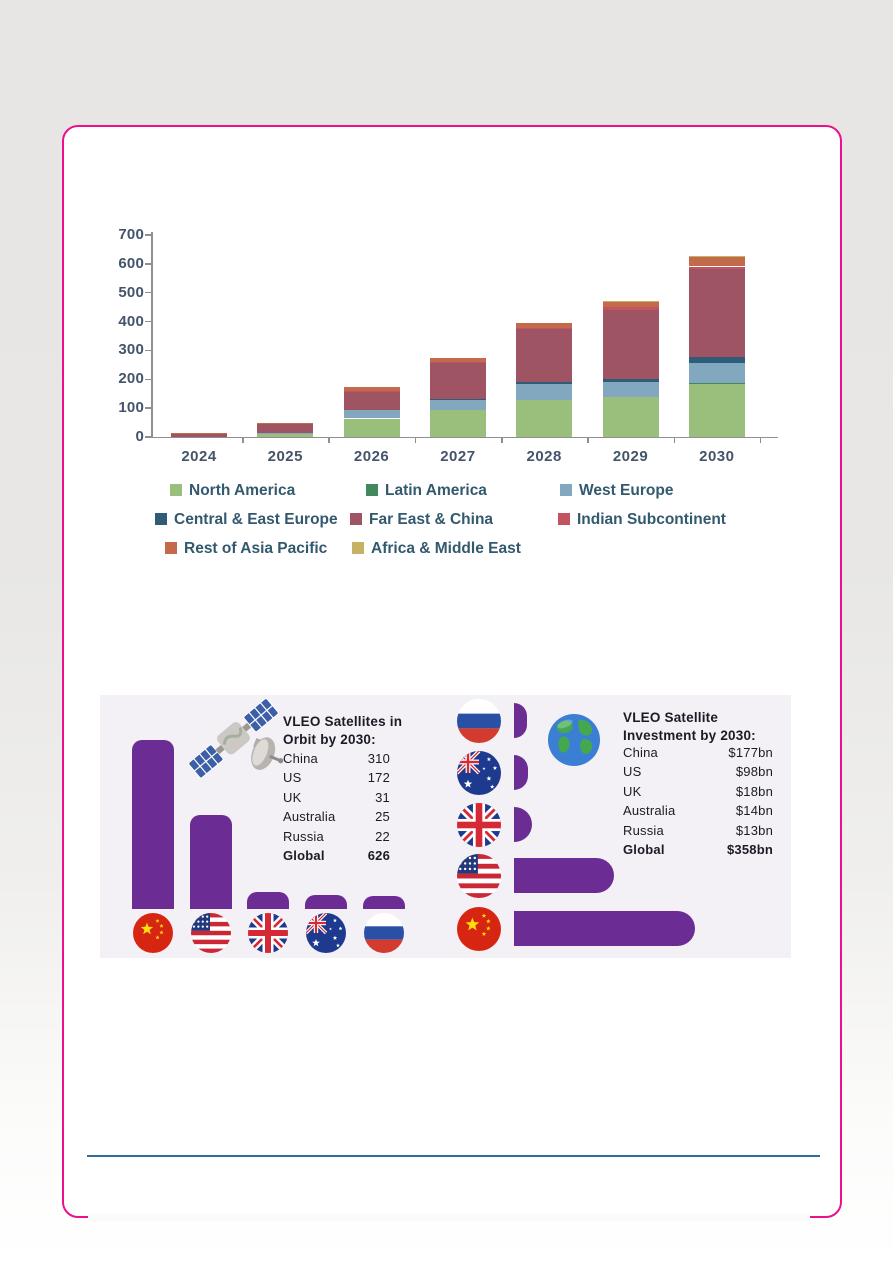 The image size is (893, 1263). I want to click on row-label: UK, so click(632, 791).